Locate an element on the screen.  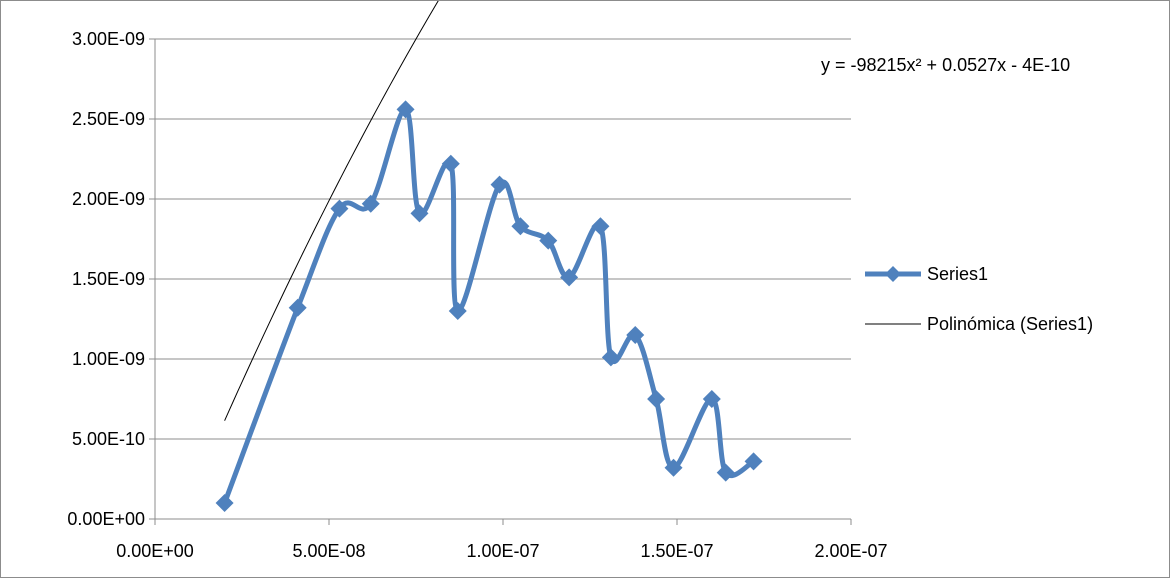
y-tick-label: 2.00E-09 is located at coordinates (108, 199).